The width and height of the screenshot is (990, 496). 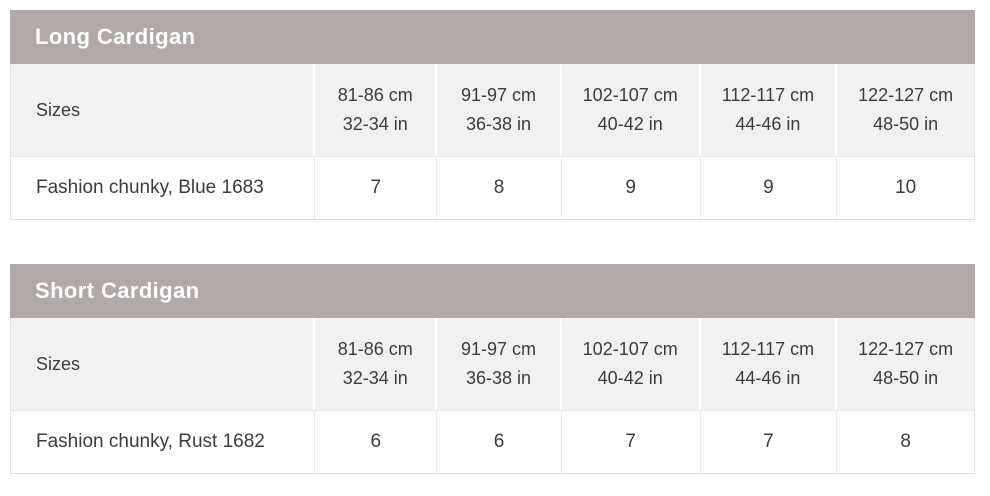 What do you see at coordinates (163, 187) in the screenshot?
I see `yarn-label-cell: Fashion chunky, Blue 1683` at bounding box center [163, 187].